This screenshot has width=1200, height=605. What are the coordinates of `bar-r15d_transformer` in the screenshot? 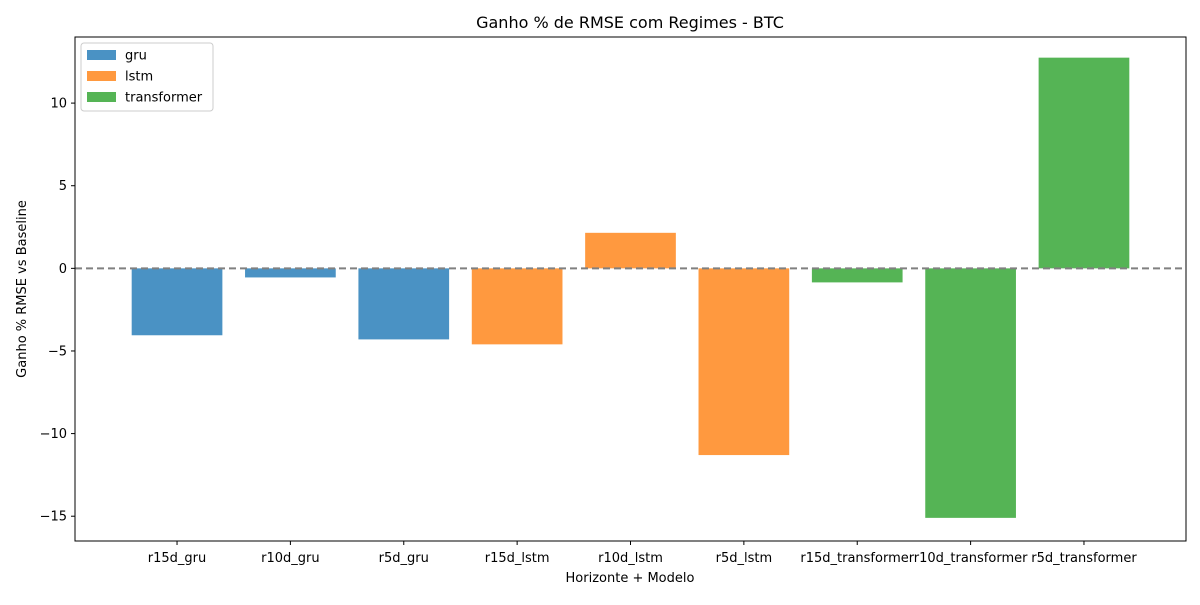 It's located at (857, 275).